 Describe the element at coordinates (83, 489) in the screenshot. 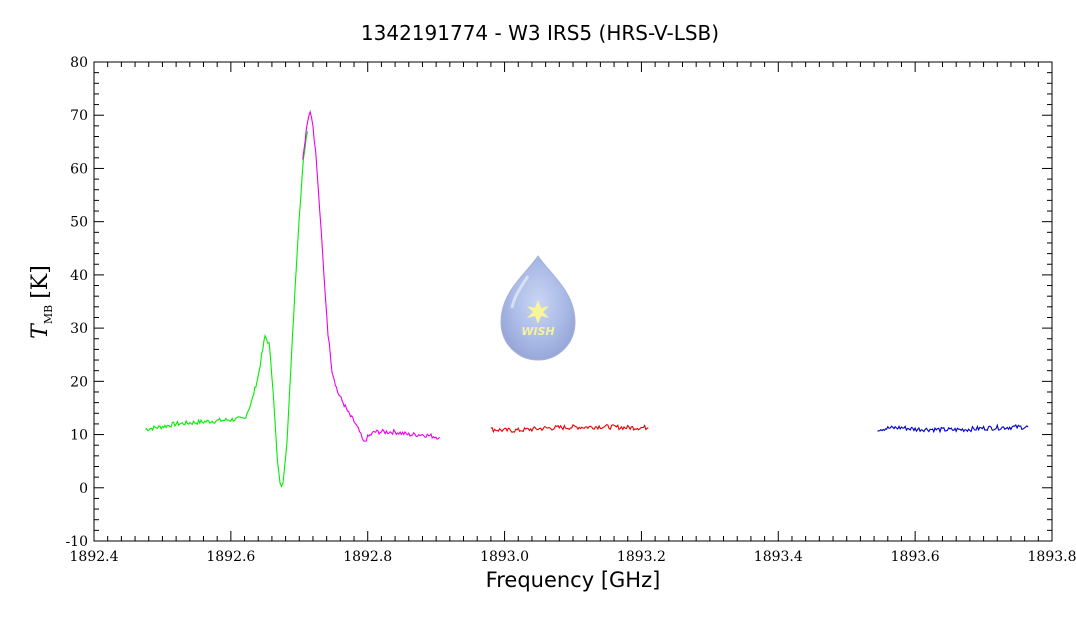

I see `y-tick-label: 0` at that location.